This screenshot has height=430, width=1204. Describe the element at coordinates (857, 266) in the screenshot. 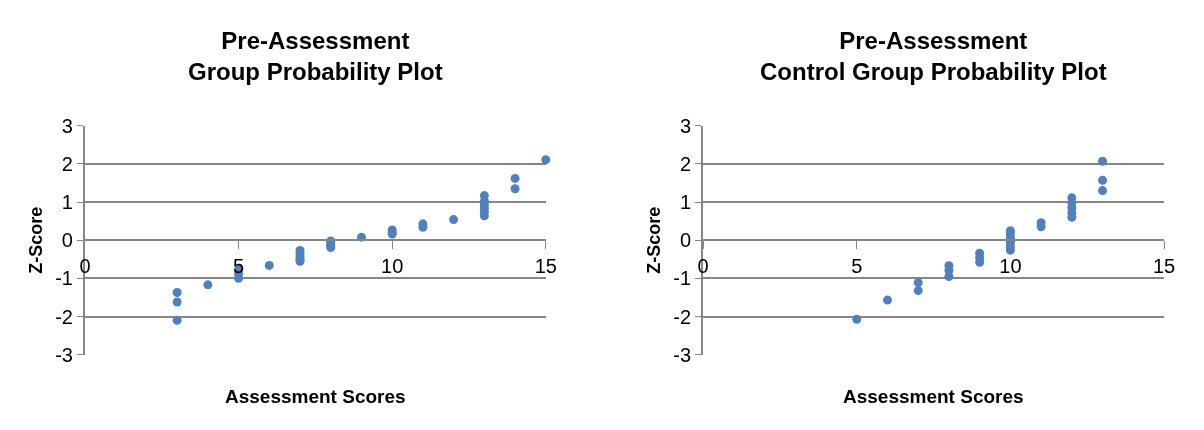

I see `x-tick-label: 5` at that location.